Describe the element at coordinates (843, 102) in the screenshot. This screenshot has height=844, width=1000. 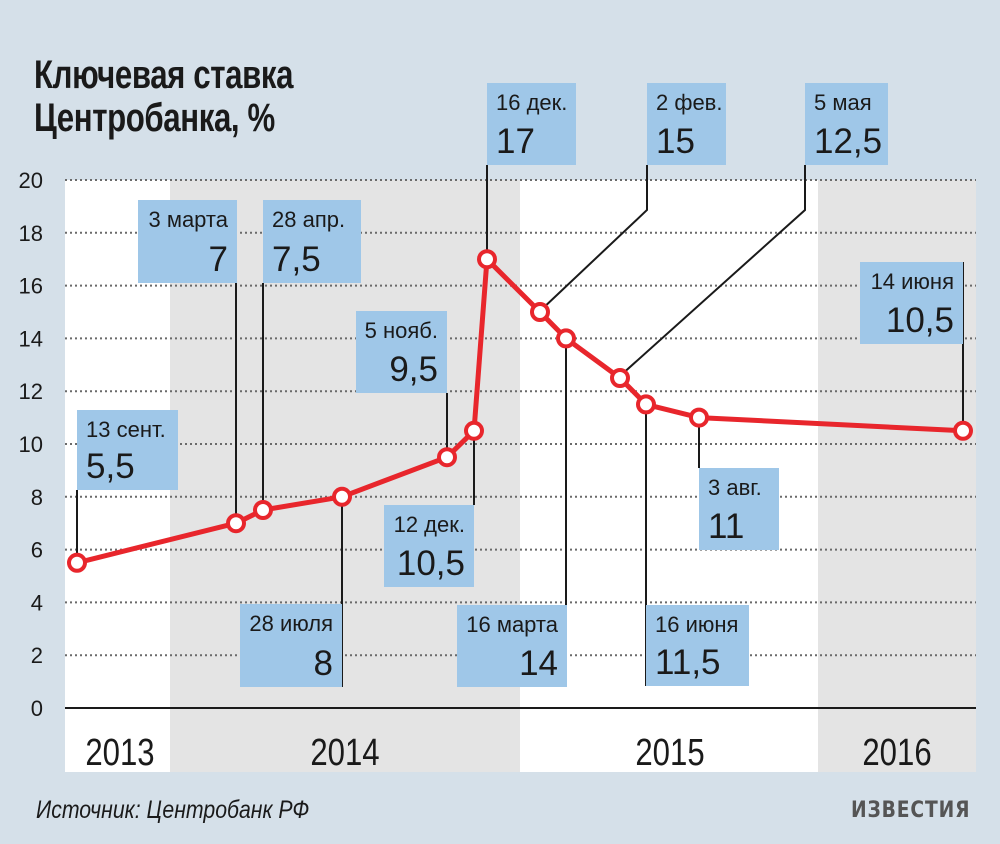
I see `callout-date-label: 5 мая` at that location.